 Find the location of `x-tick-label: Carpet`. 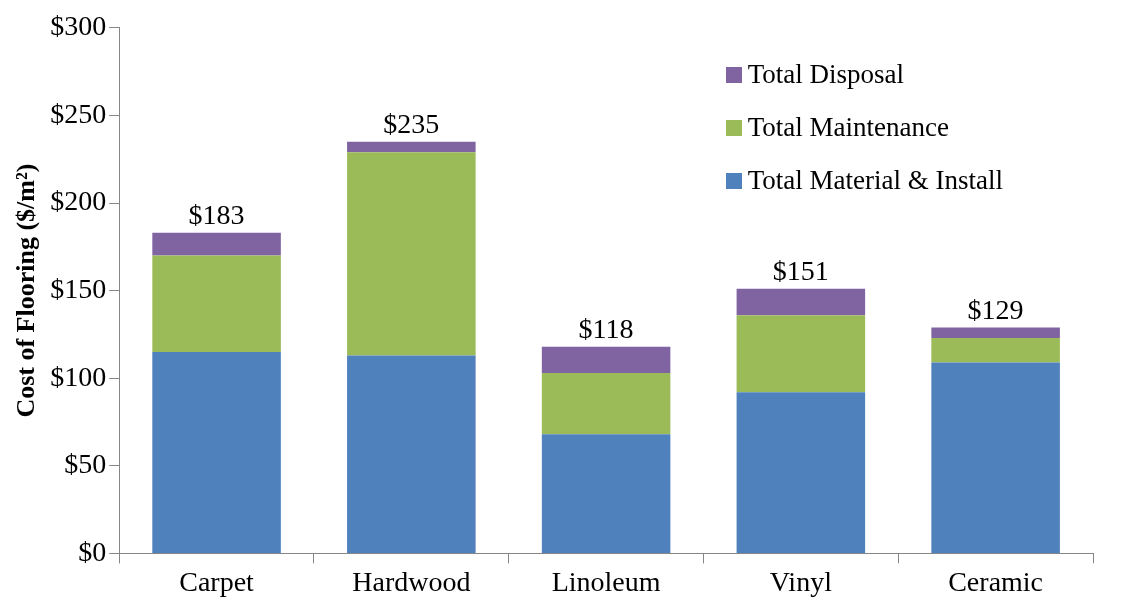

x-tick-label: Carpet is located at coordinates (217, 581).